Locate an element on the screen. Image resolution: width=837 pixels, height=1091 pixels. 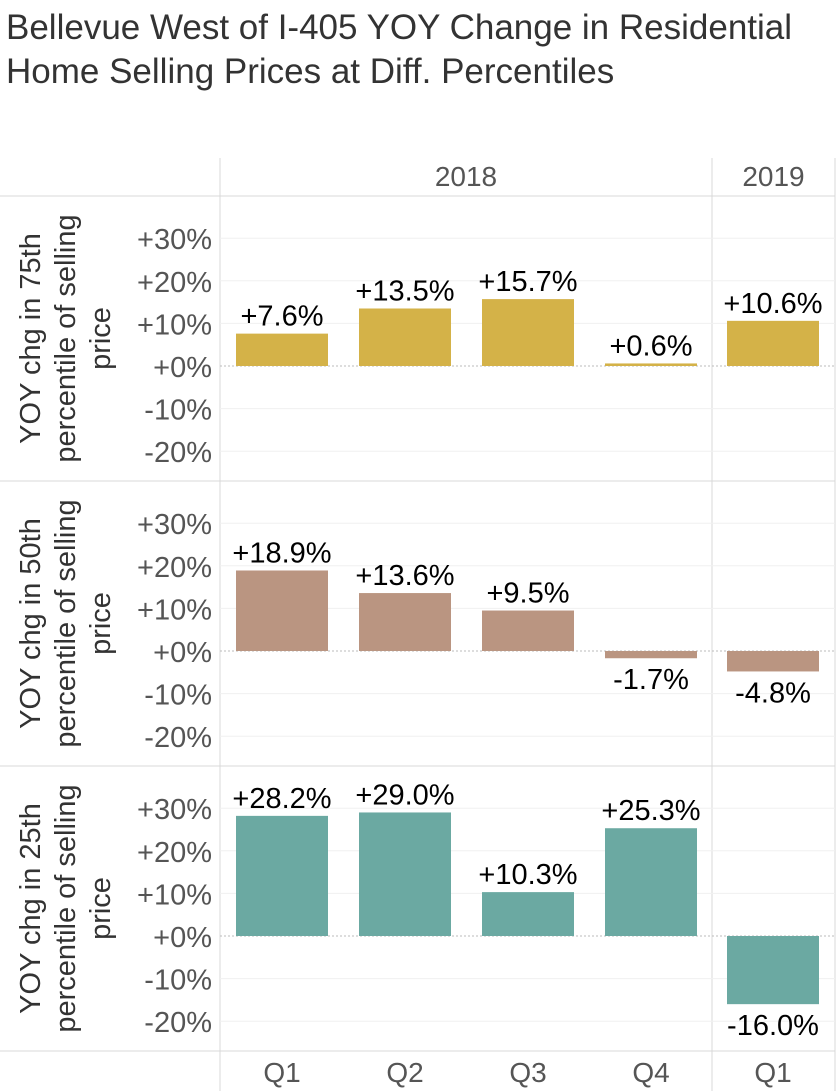
data-label: -16.0% is located at coordinates (773, 1026).